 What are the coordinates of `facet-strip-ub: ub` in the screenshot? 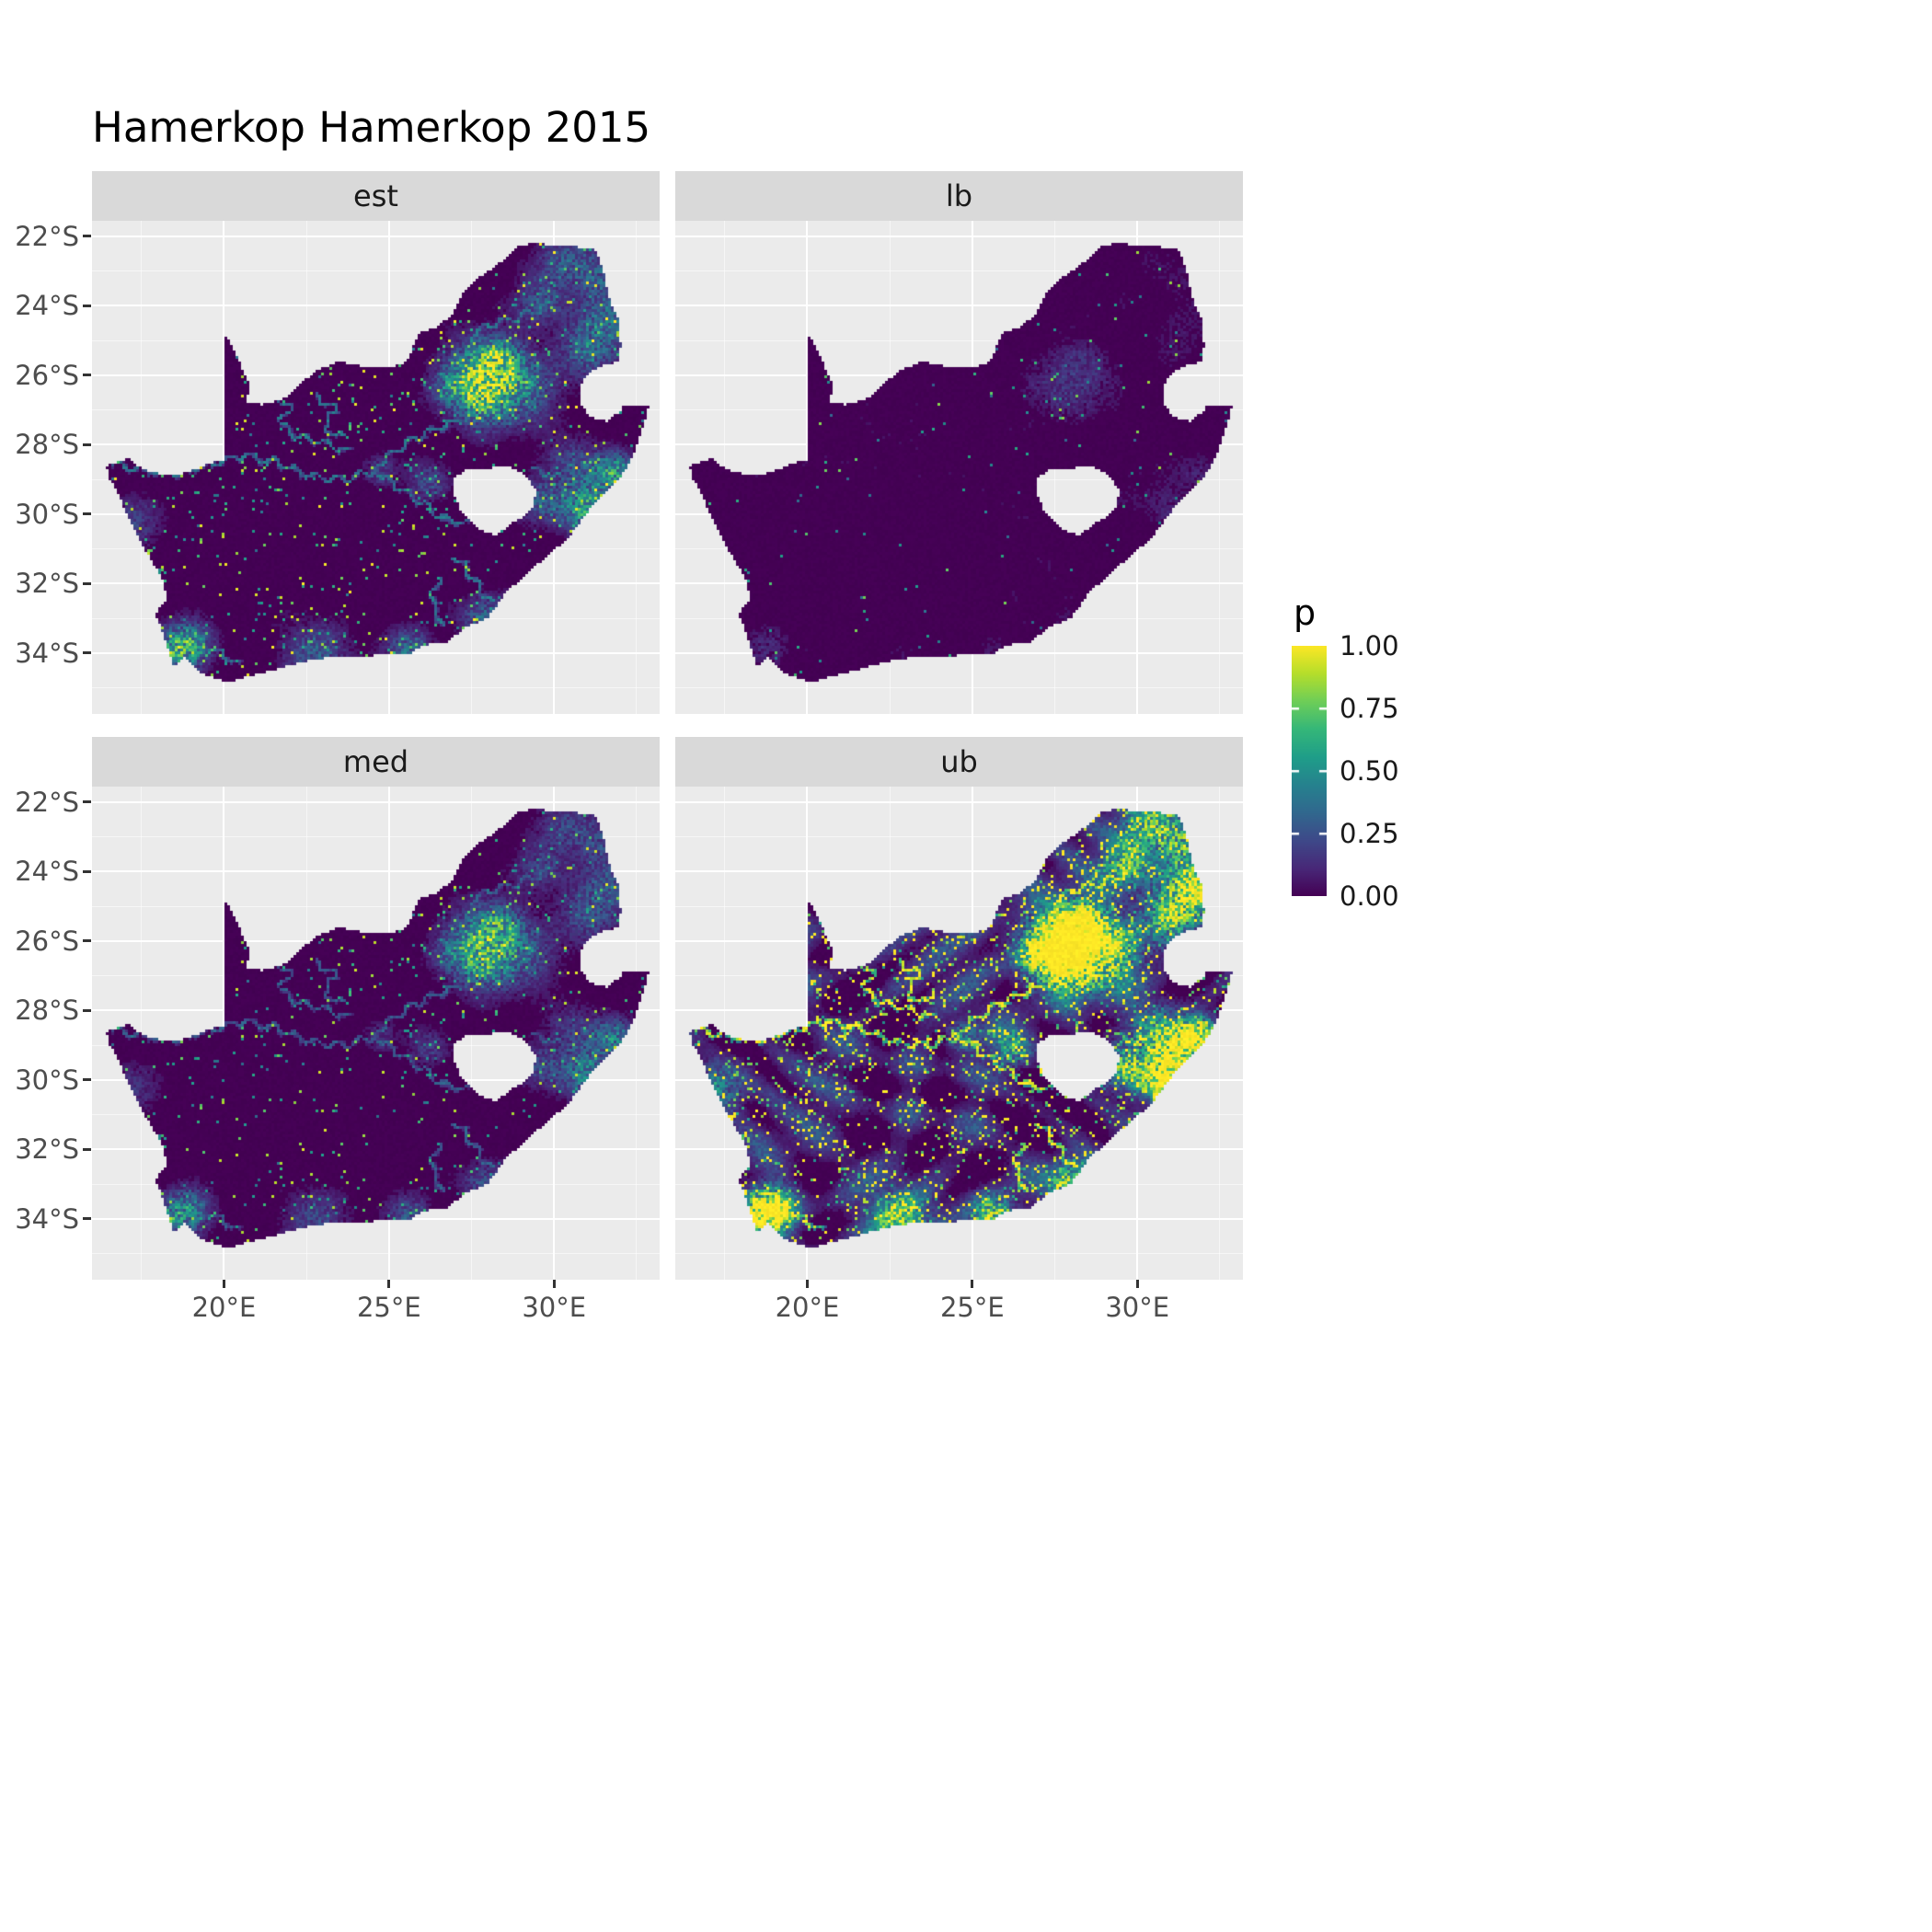 It's located at (959, 762).